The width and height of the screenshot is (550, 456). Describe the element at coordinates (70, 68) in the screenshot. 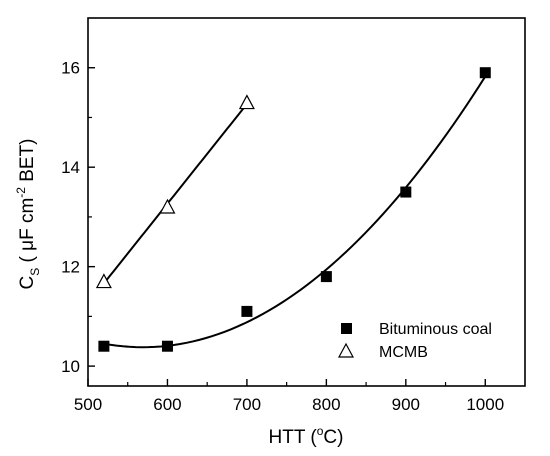

I see `y-tick-label-16: 16` at that location.